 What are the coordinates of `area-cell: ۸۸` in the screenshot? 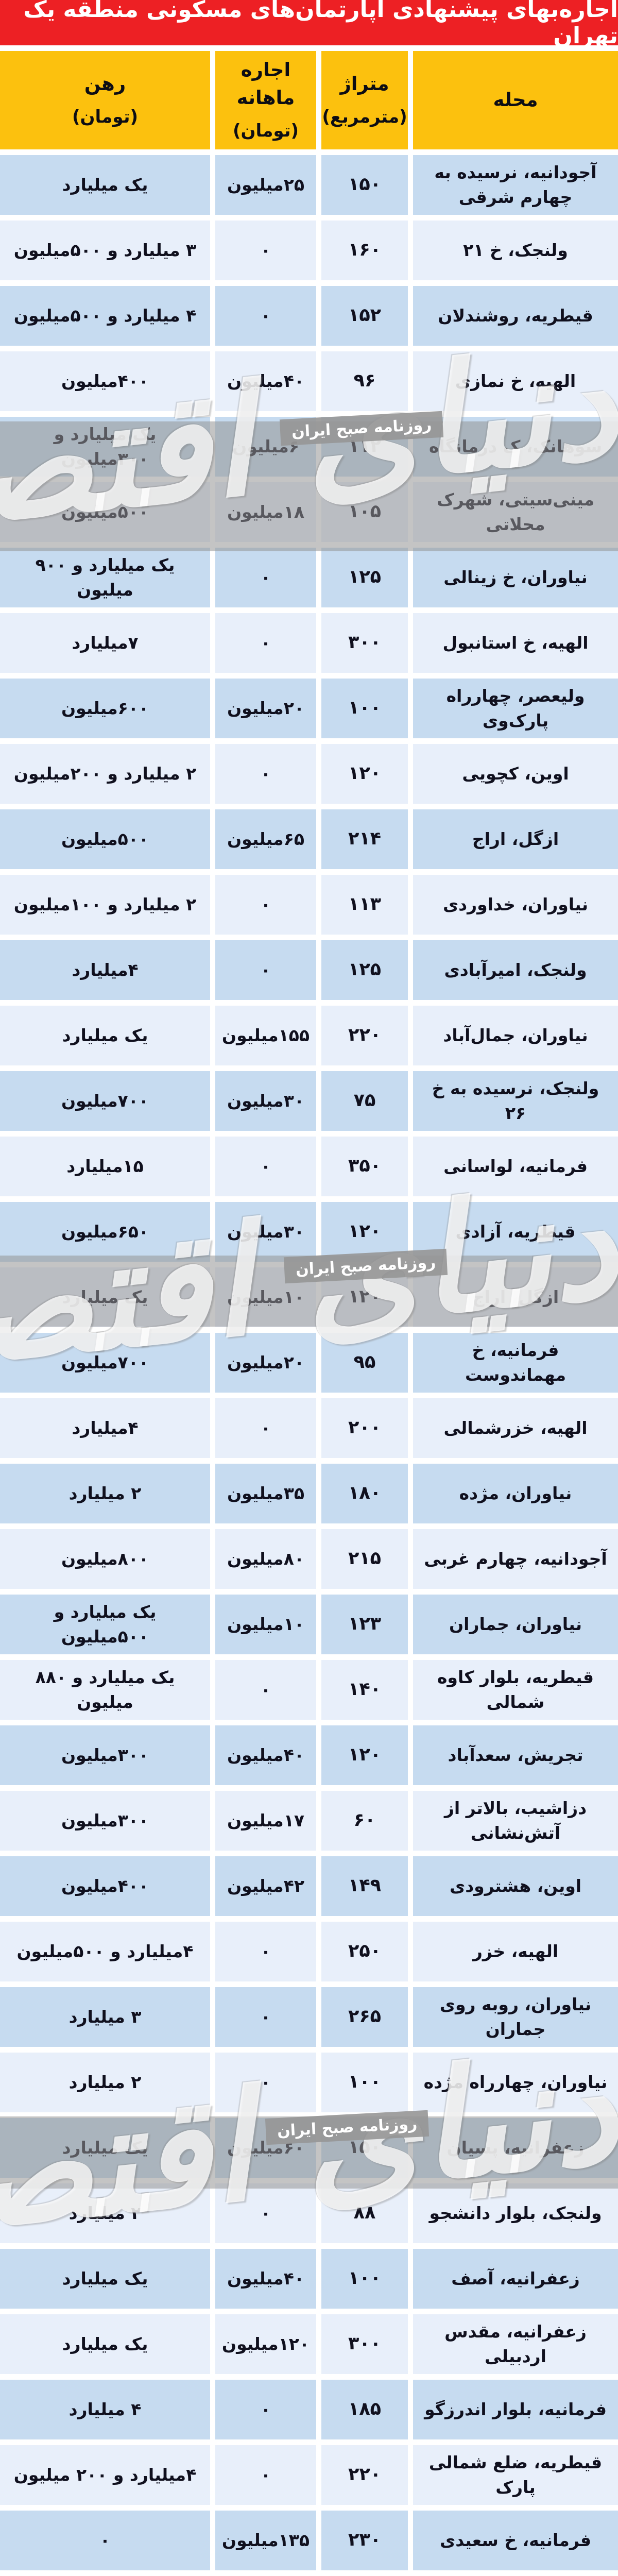 It's located at (364, 2213).